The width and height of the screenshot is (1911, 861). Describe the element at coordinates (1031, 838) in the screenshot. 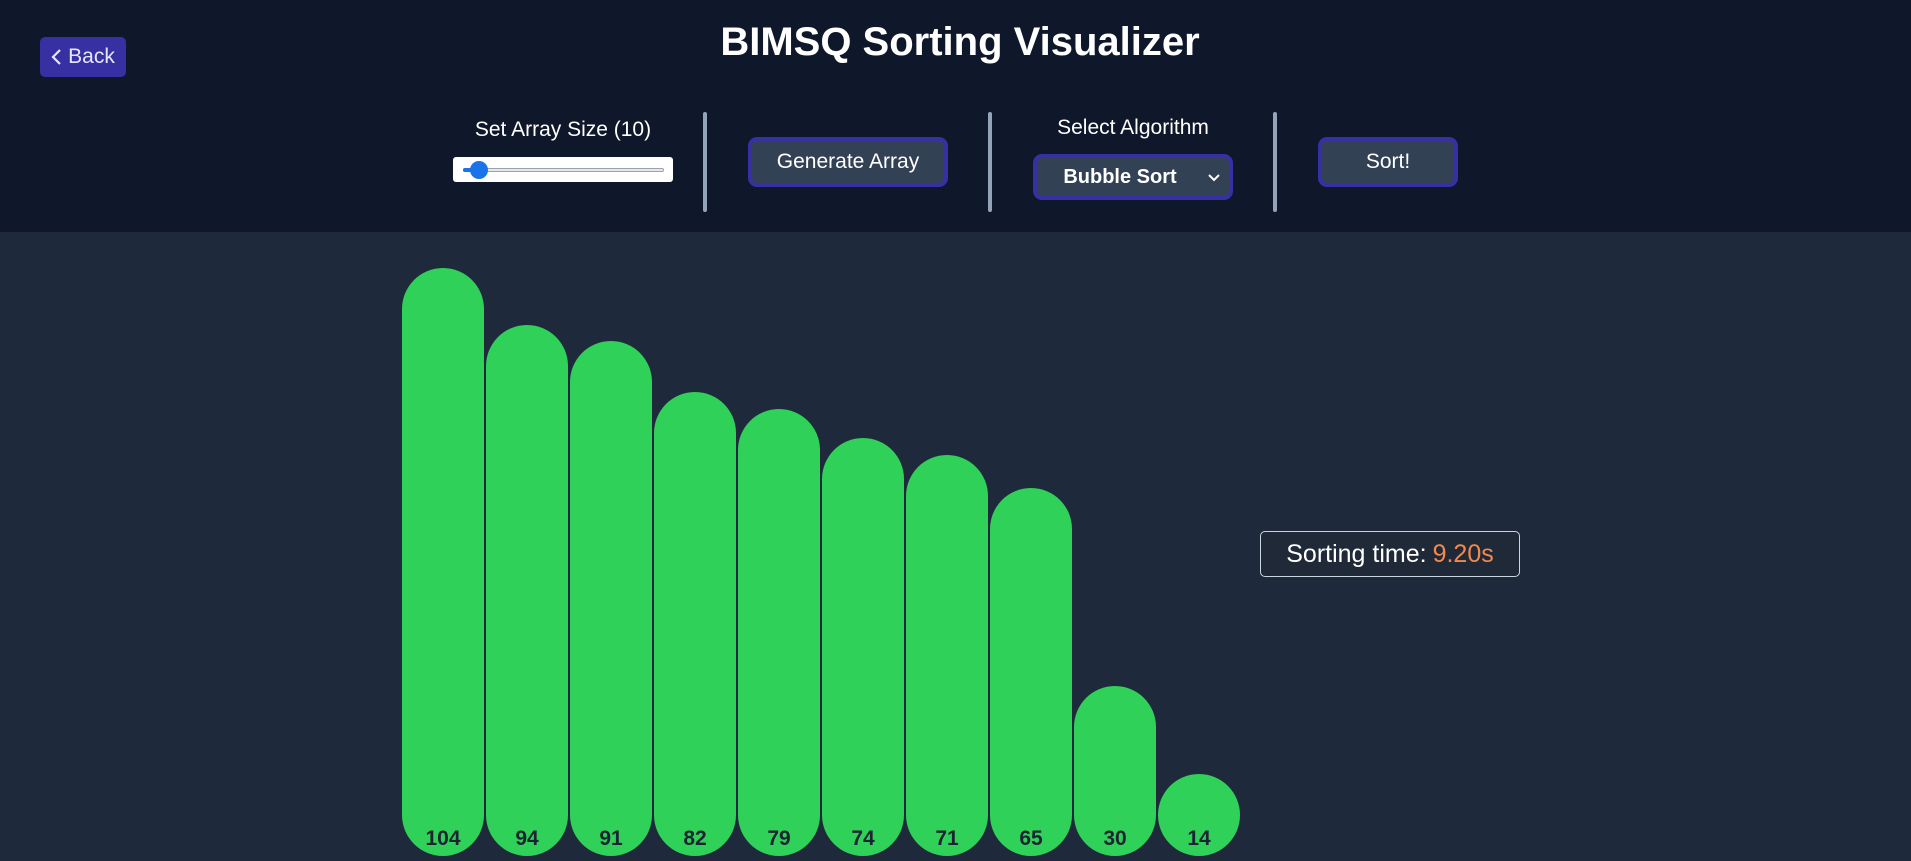

I see `bar-value-label: 65` at that location.